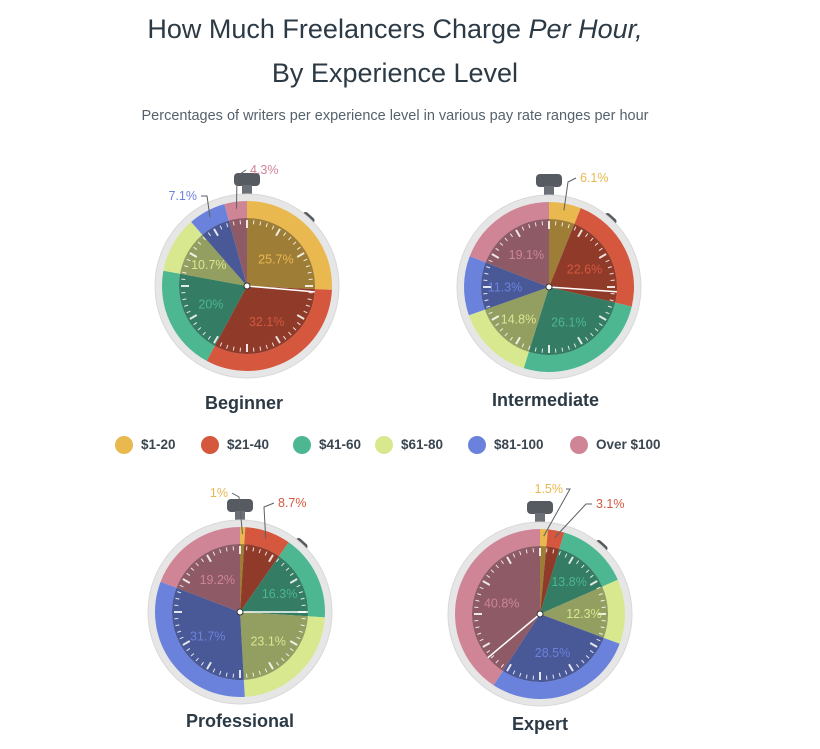 The image size is (820, 749). I want to click on gauge-professional: 16.3% 23.1% 31.7% 19.2% 1% 8.7%, so click(240, 595).